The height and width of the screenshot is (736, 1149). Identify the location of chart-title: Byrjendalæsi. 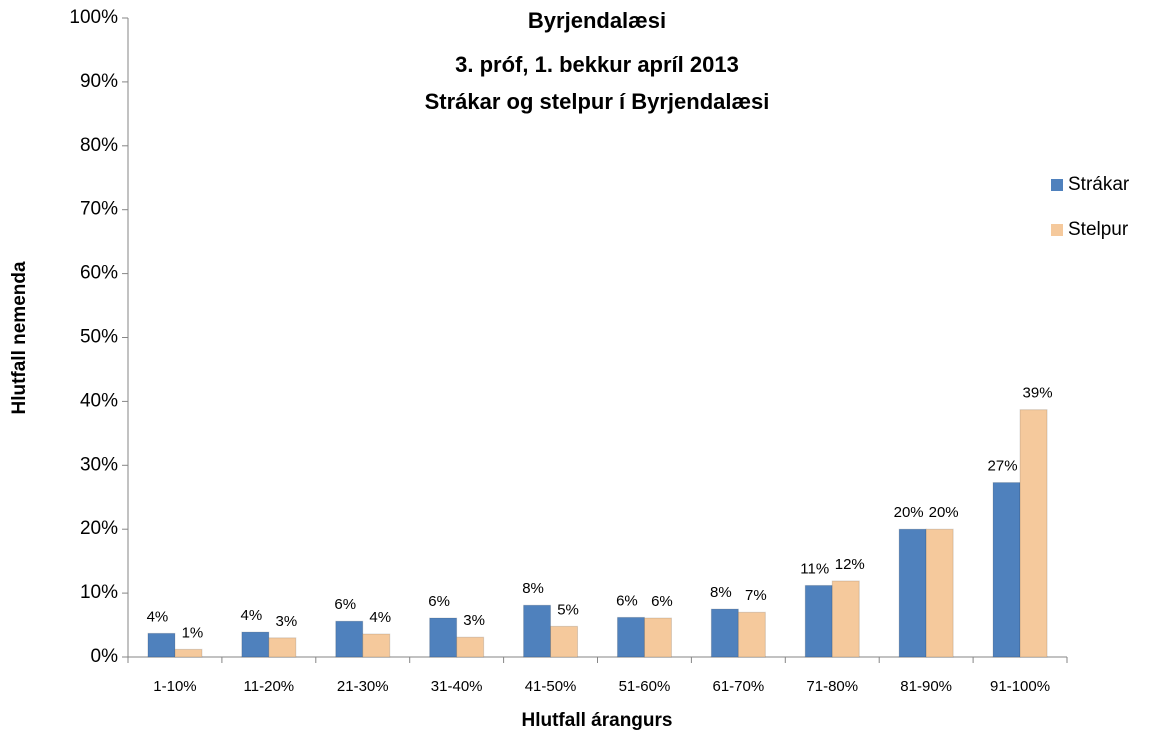
(597, 20).